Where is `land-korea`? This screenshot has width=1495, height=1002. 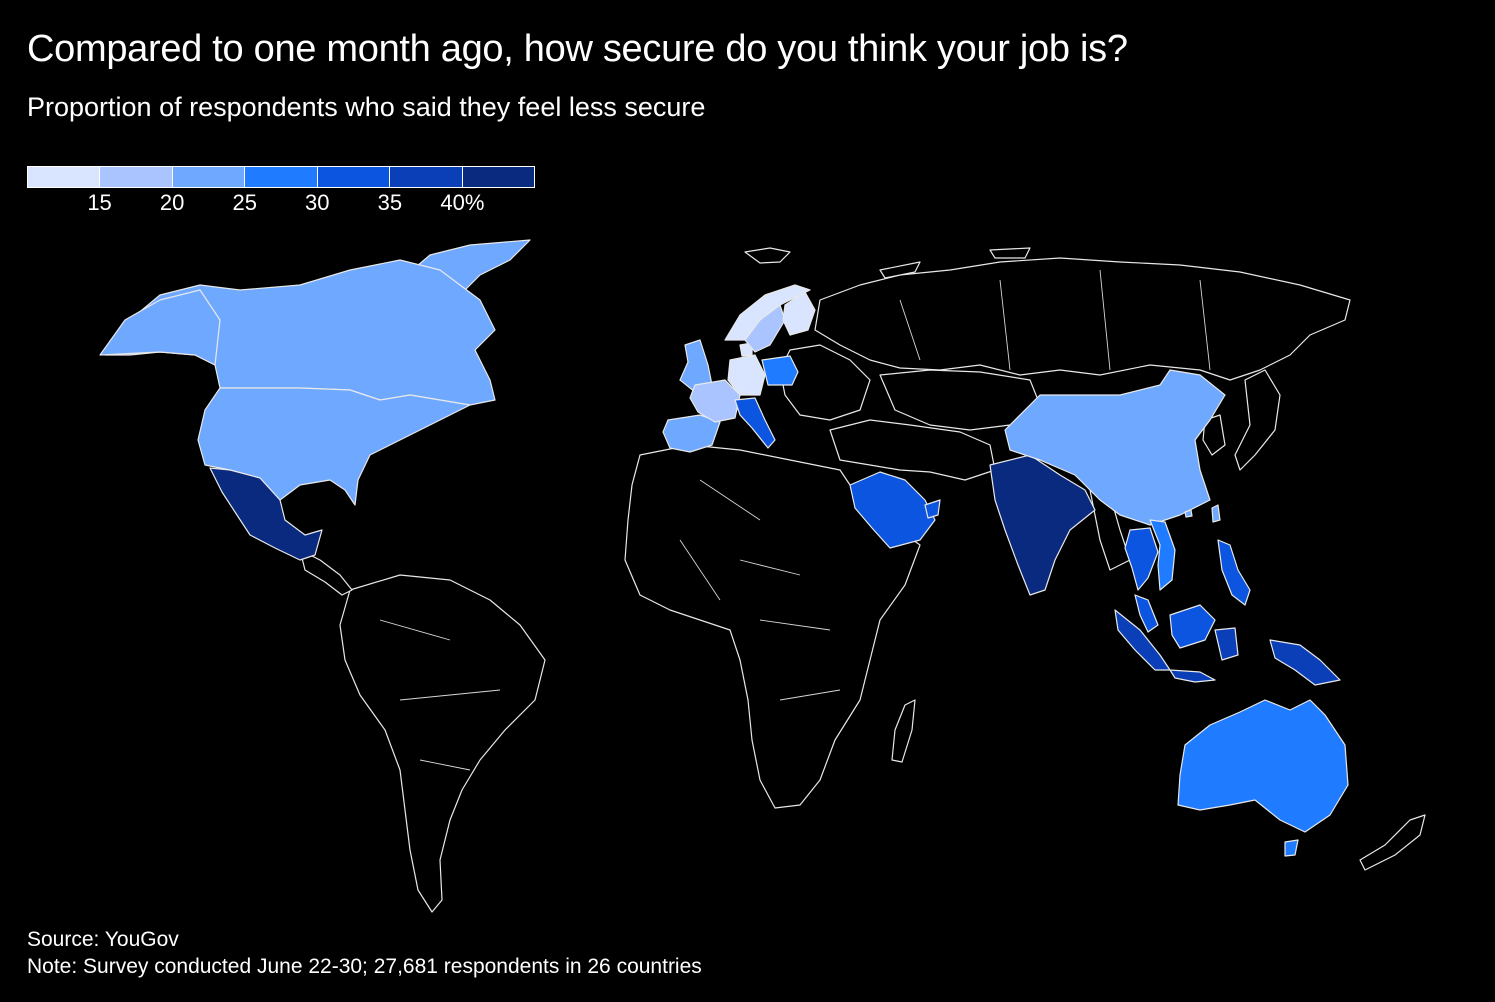 land-korea is located at coordinates (1214, 435).